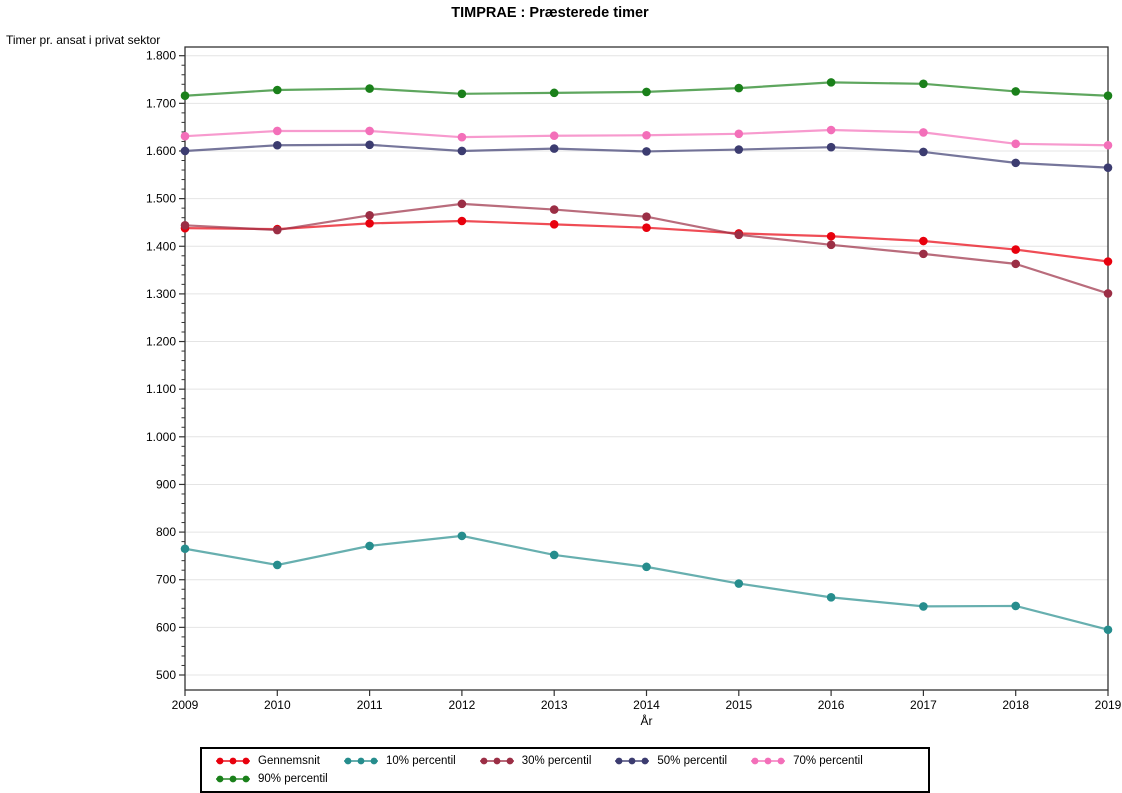  Describe the element at coordinates (166, 532) in the screenshot. I see `y-tick-label: 800` at that location.